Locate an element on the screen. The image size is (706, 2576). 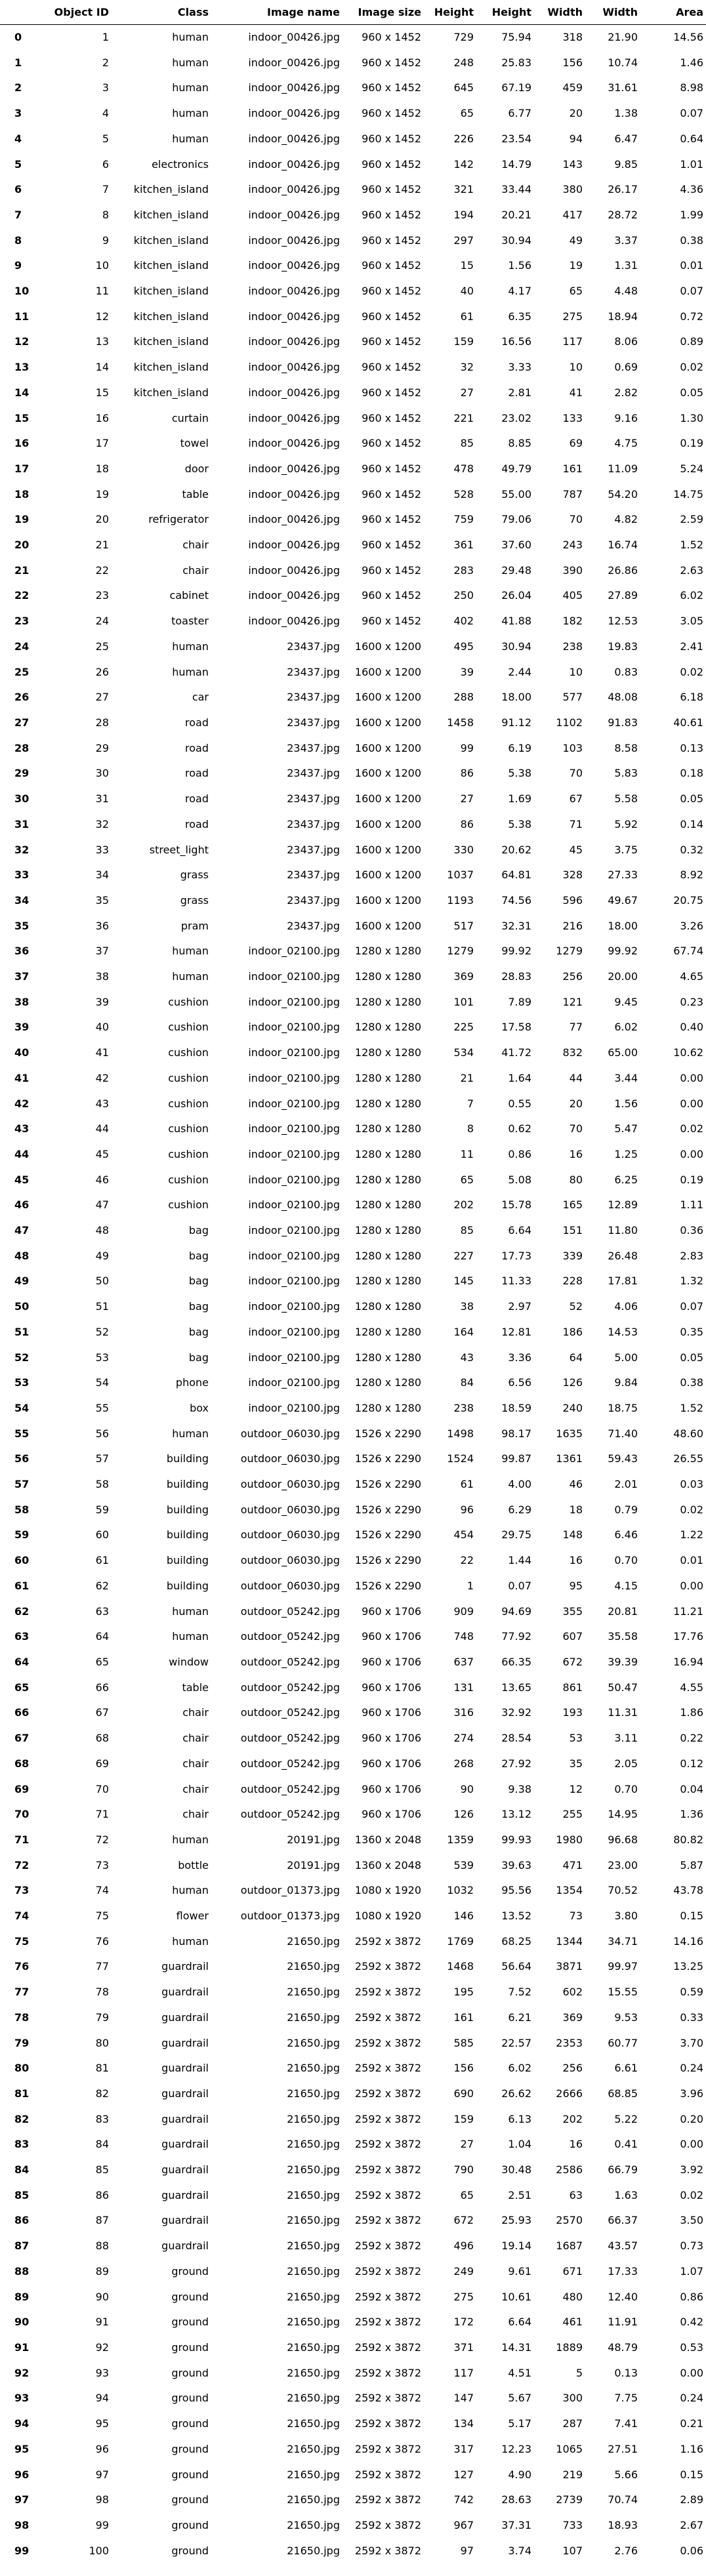
cell-width-pct: 7.75 is located at coordinates (626, 2398).